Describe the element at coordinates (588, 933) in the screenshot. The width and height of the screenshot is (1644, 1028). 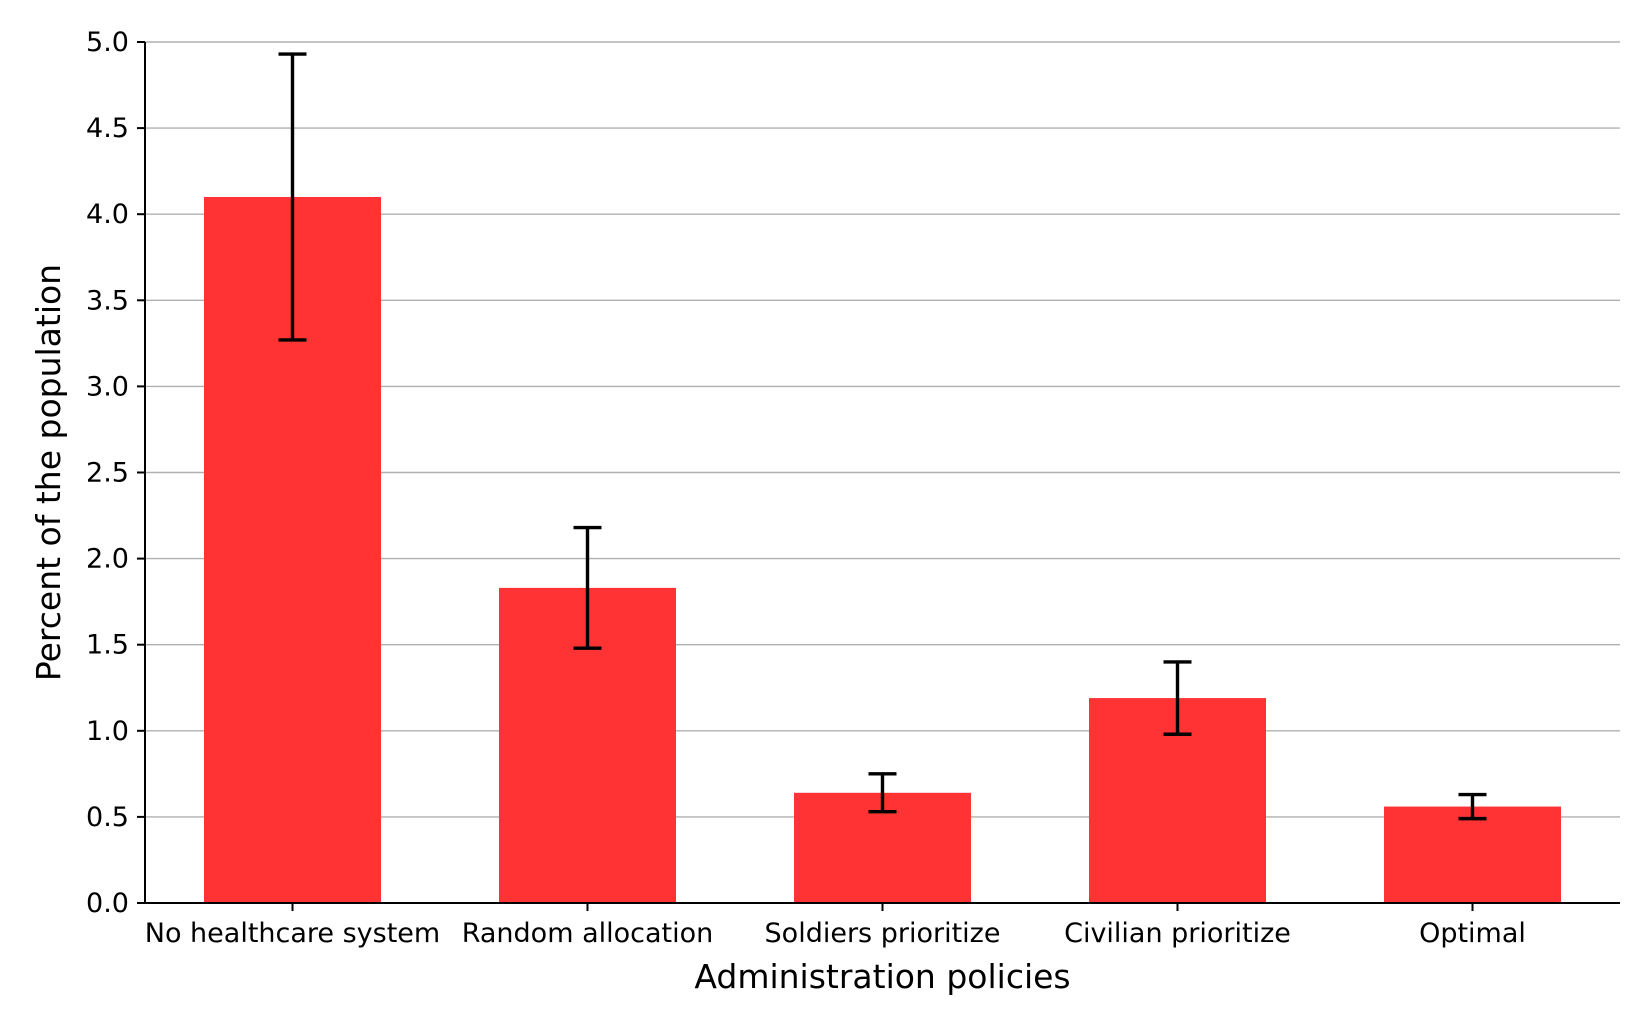
I see `x-tick-label: Random allocation` at that location.